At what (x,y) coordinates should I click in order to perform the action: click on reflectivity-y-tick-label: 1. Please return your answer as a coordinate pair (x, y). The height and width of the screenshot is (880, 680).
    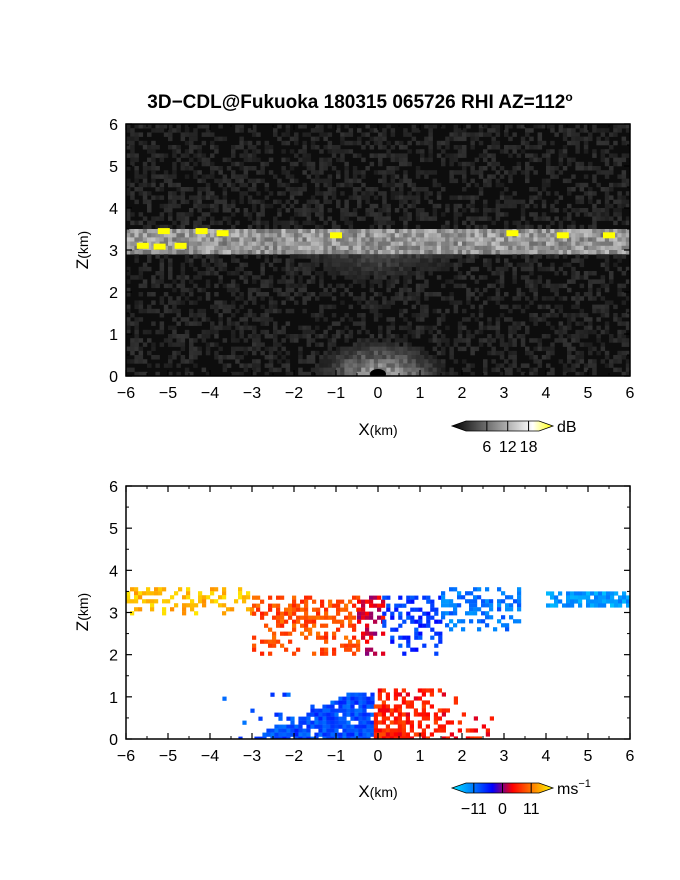
    Looking at the image, I should click on (113, 335).